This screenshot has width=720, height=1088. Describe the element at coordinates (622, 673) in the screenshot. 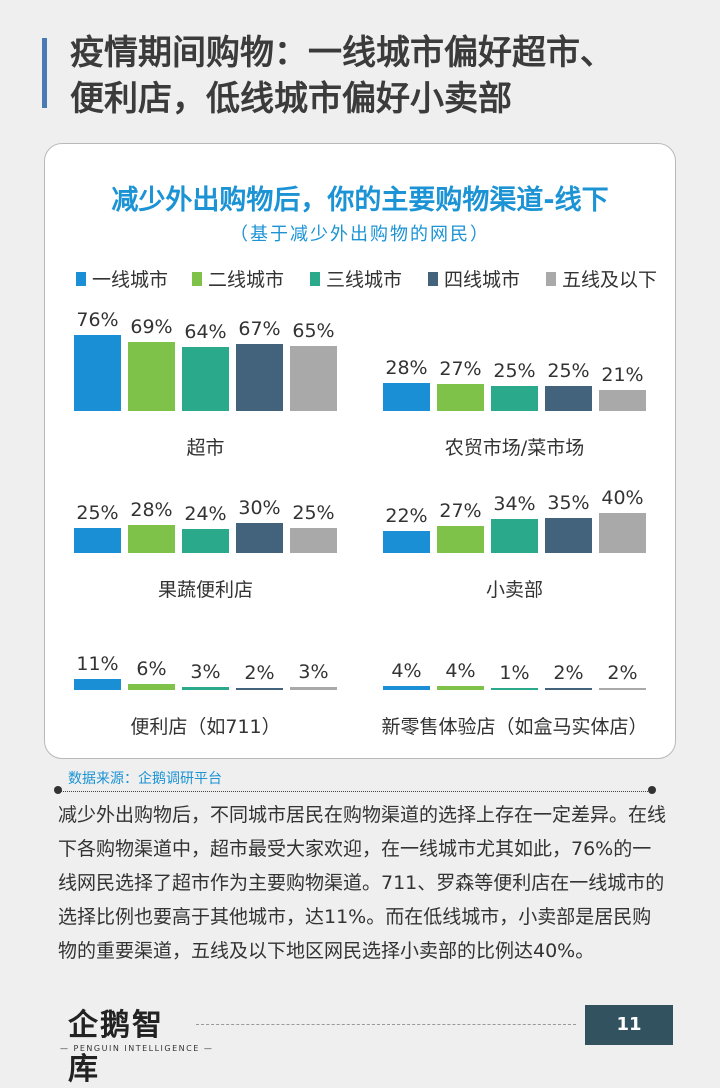

I see `data-label-6-5: 2%` at that location.